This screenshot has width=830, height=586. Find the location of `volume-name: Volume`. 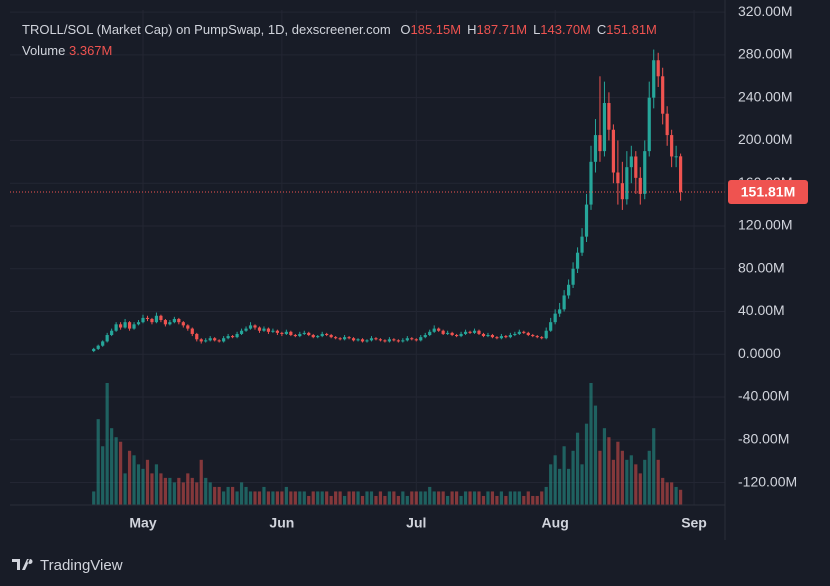

volume-name: Volume is located at coordinates (44, 50).